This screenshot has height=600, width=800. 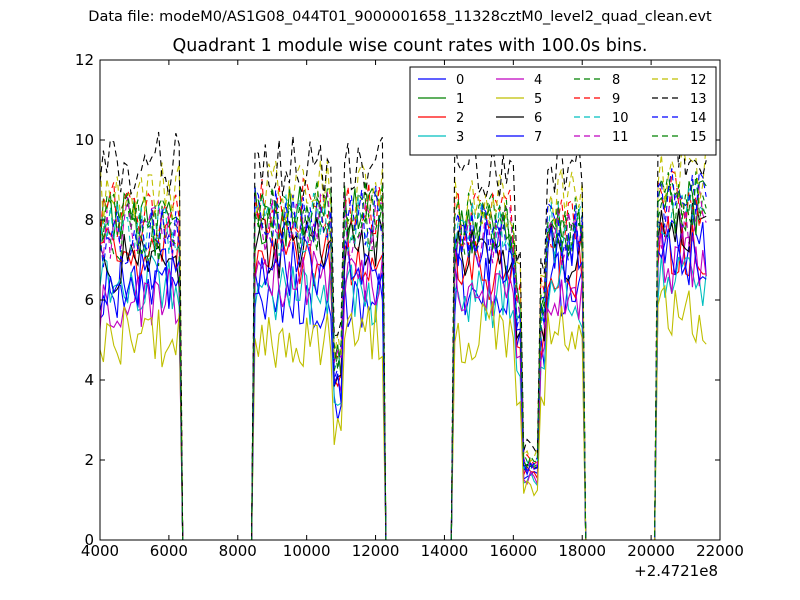 What do you see at coordinates (307, 551) in the screenshot?
I see `x-tick-label: 10000` at bounding box center [307, 551].